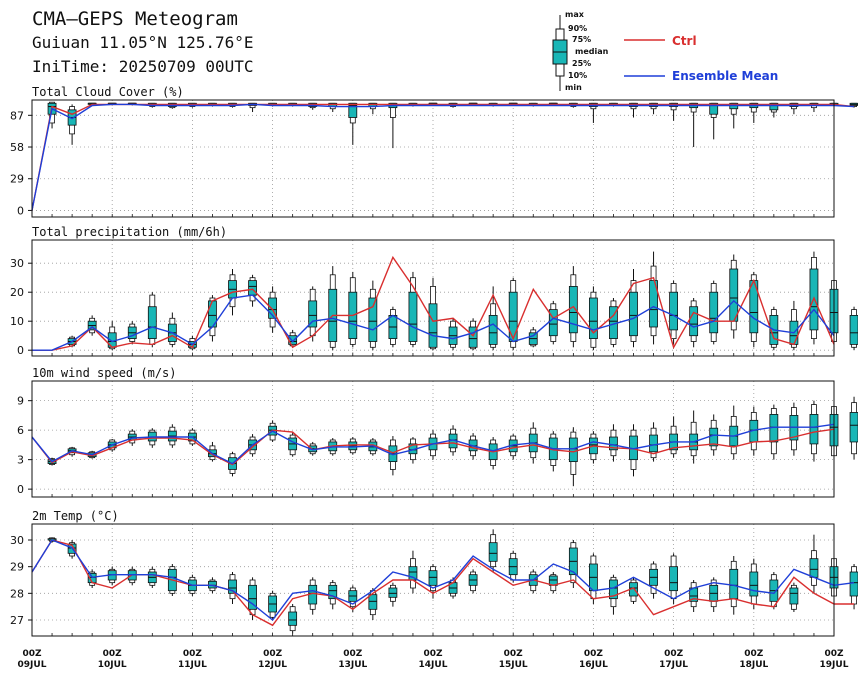 The height and width of the screenshot is (680, 858). I want to click on x-tick-label-date: 16JUL, so click(593, 665).